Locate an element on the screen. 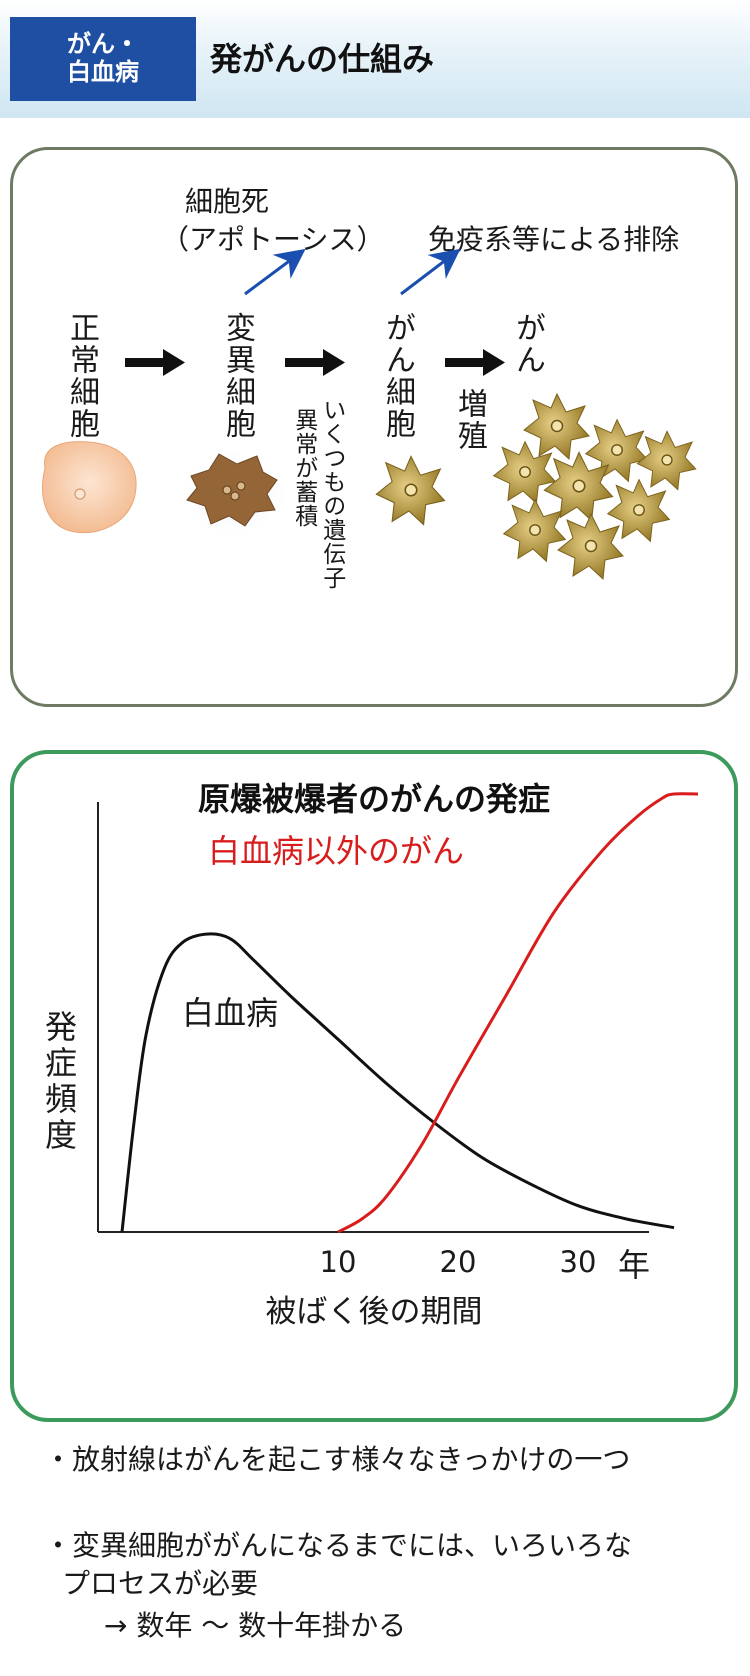 Image resolution: width=750 pixels, height=1676 pixels. badge-line-2: 白血病 is located at coordinates (103, 72).